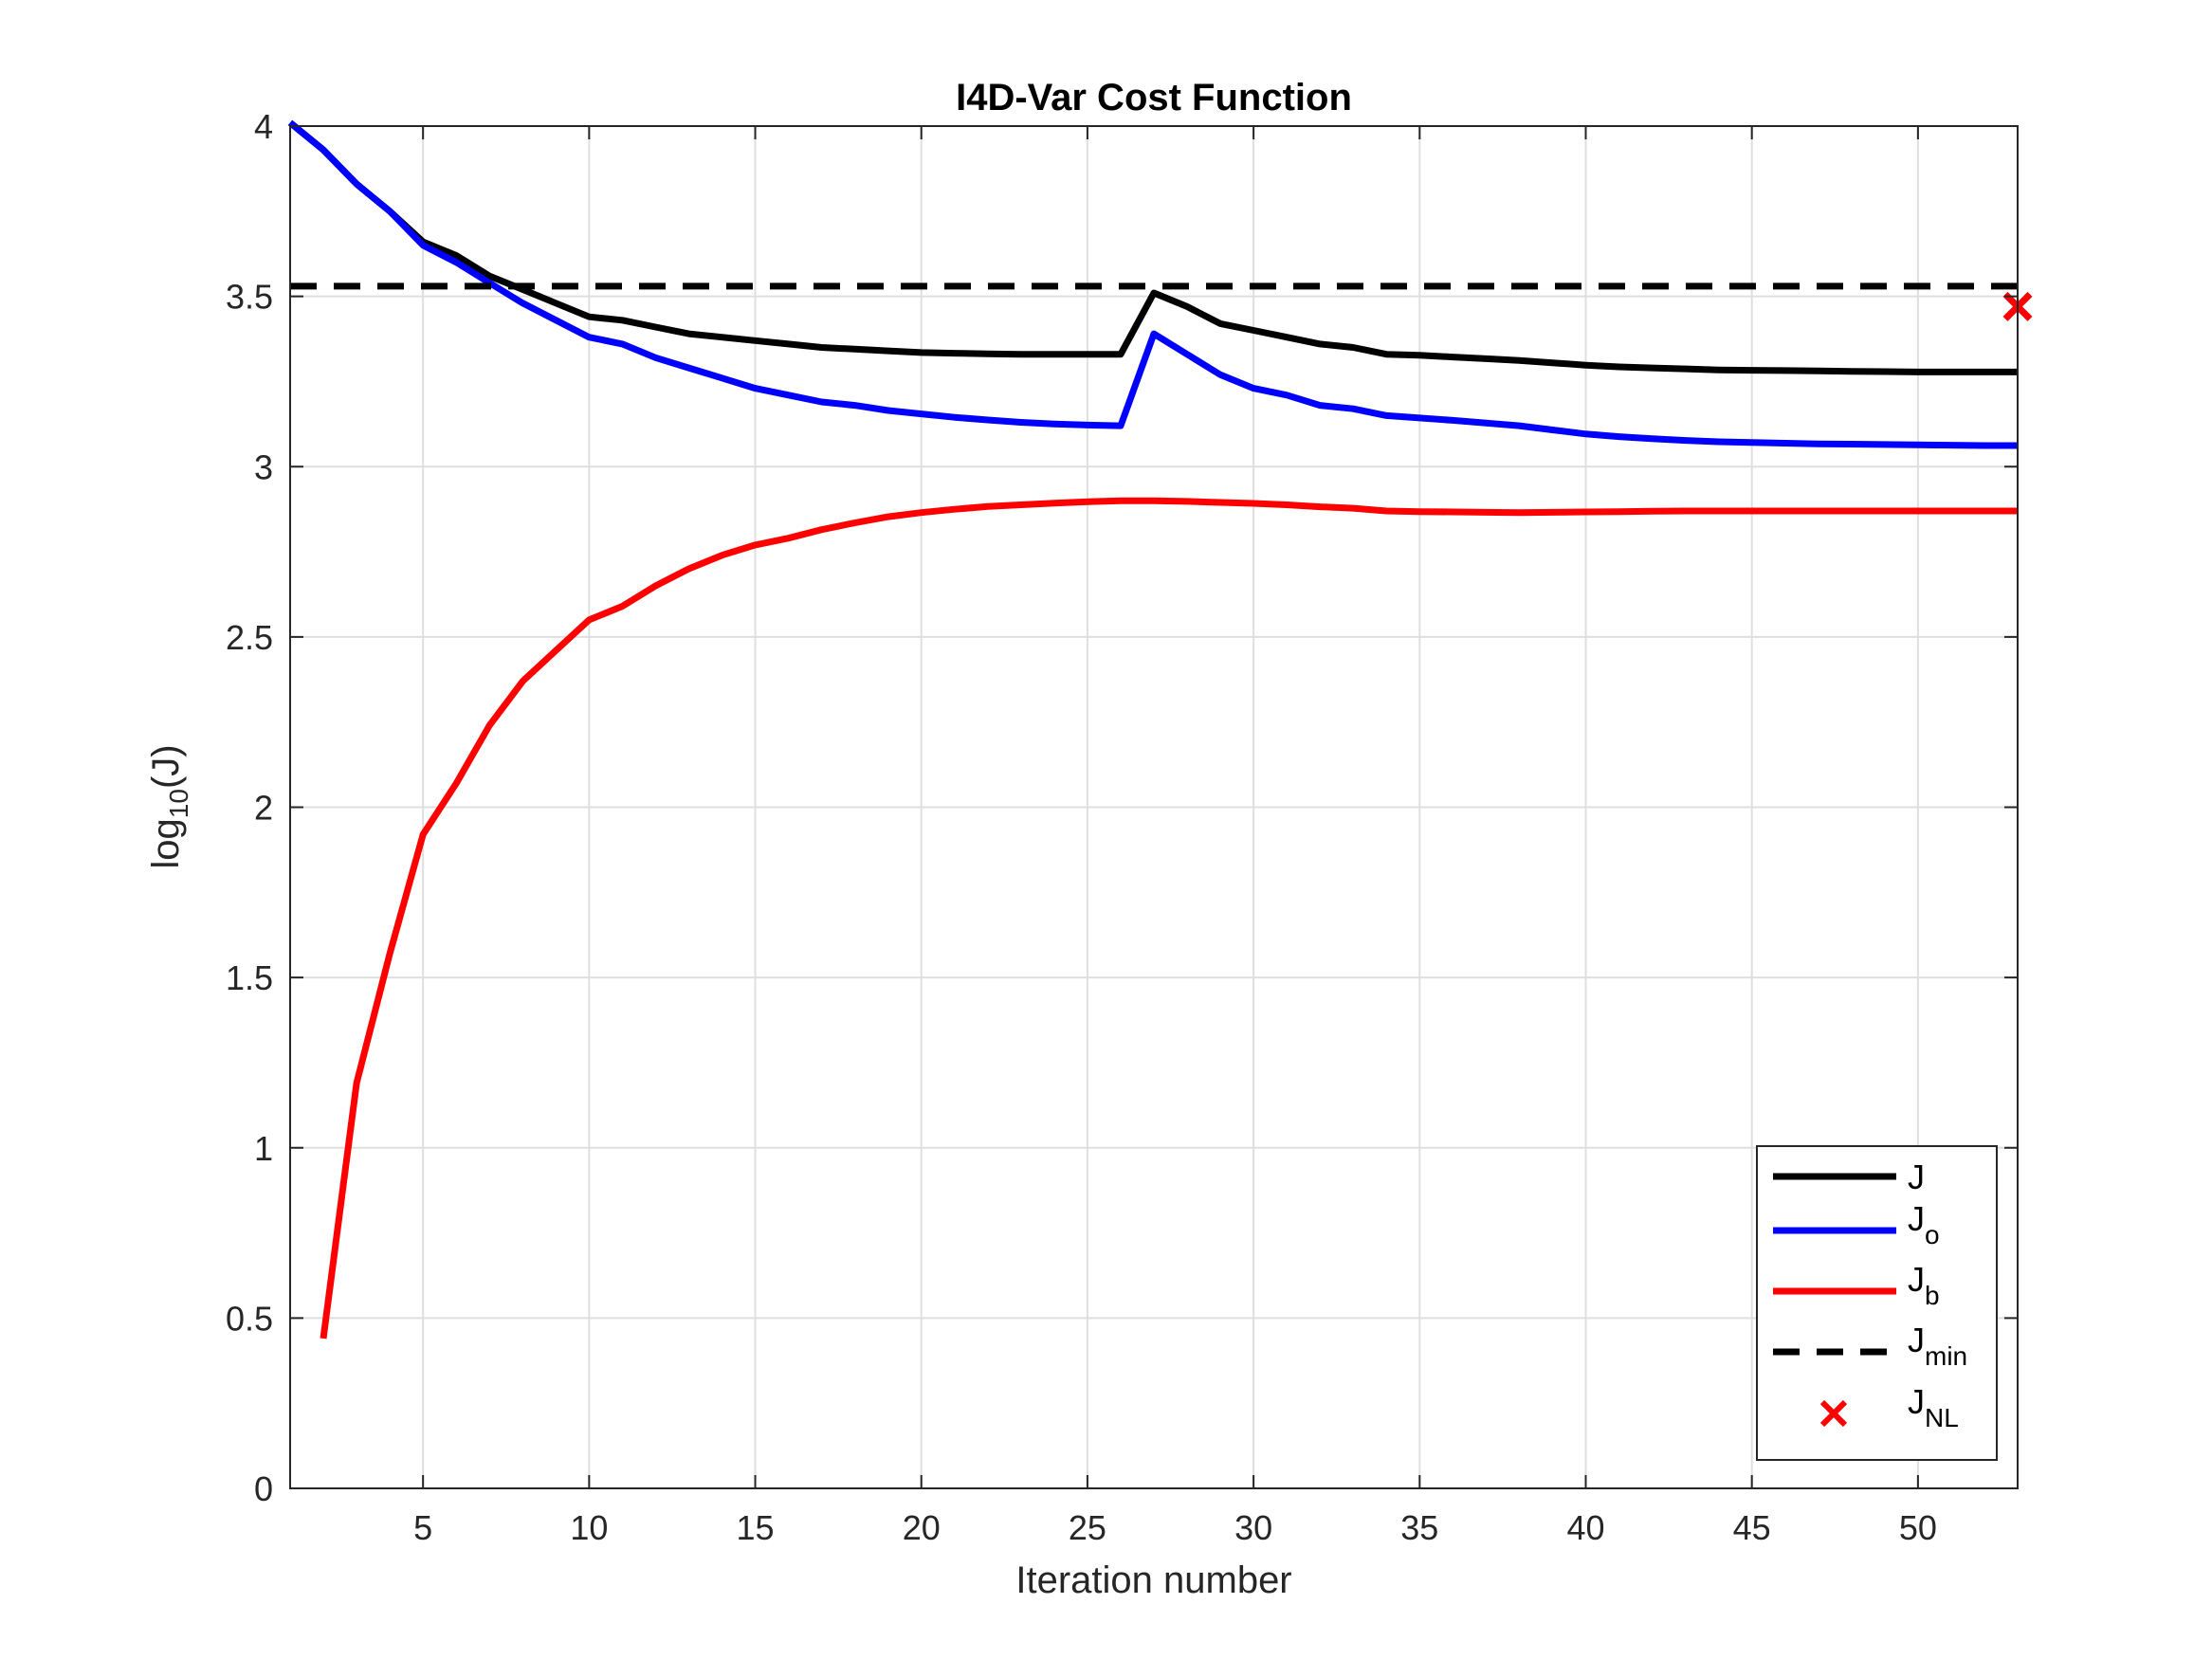 The width and height of the screenshot is (2212, 1659). I want to click on x-tick-label: 10, so click(589, 1527).